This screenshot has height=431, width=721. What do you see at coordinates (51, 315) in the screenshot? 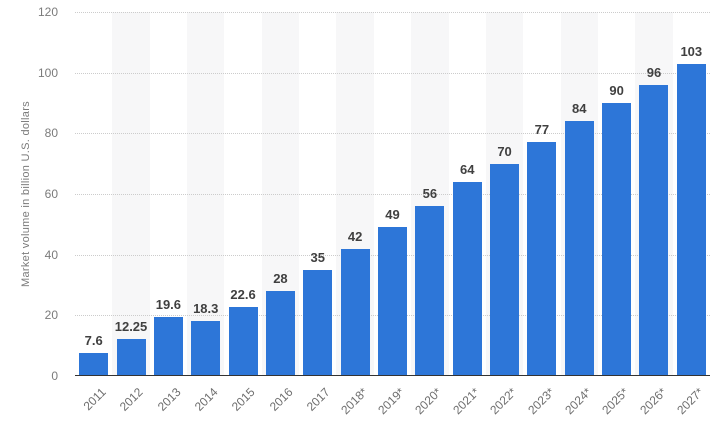
I see `y-tick-label: 20` at bounding box center [51, 315].